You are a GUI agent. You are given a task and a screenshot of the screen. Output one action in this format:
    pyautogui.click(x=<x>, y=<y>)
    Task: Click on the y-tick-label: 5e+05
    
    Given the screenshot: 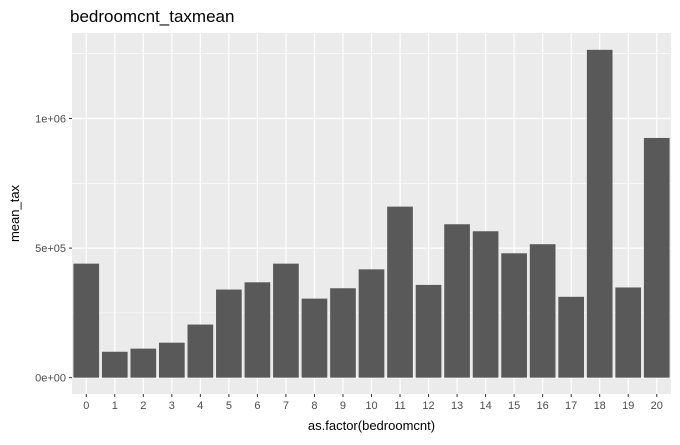 What is the action you would take?
    pyautogui.click(x=50, y=249)
    